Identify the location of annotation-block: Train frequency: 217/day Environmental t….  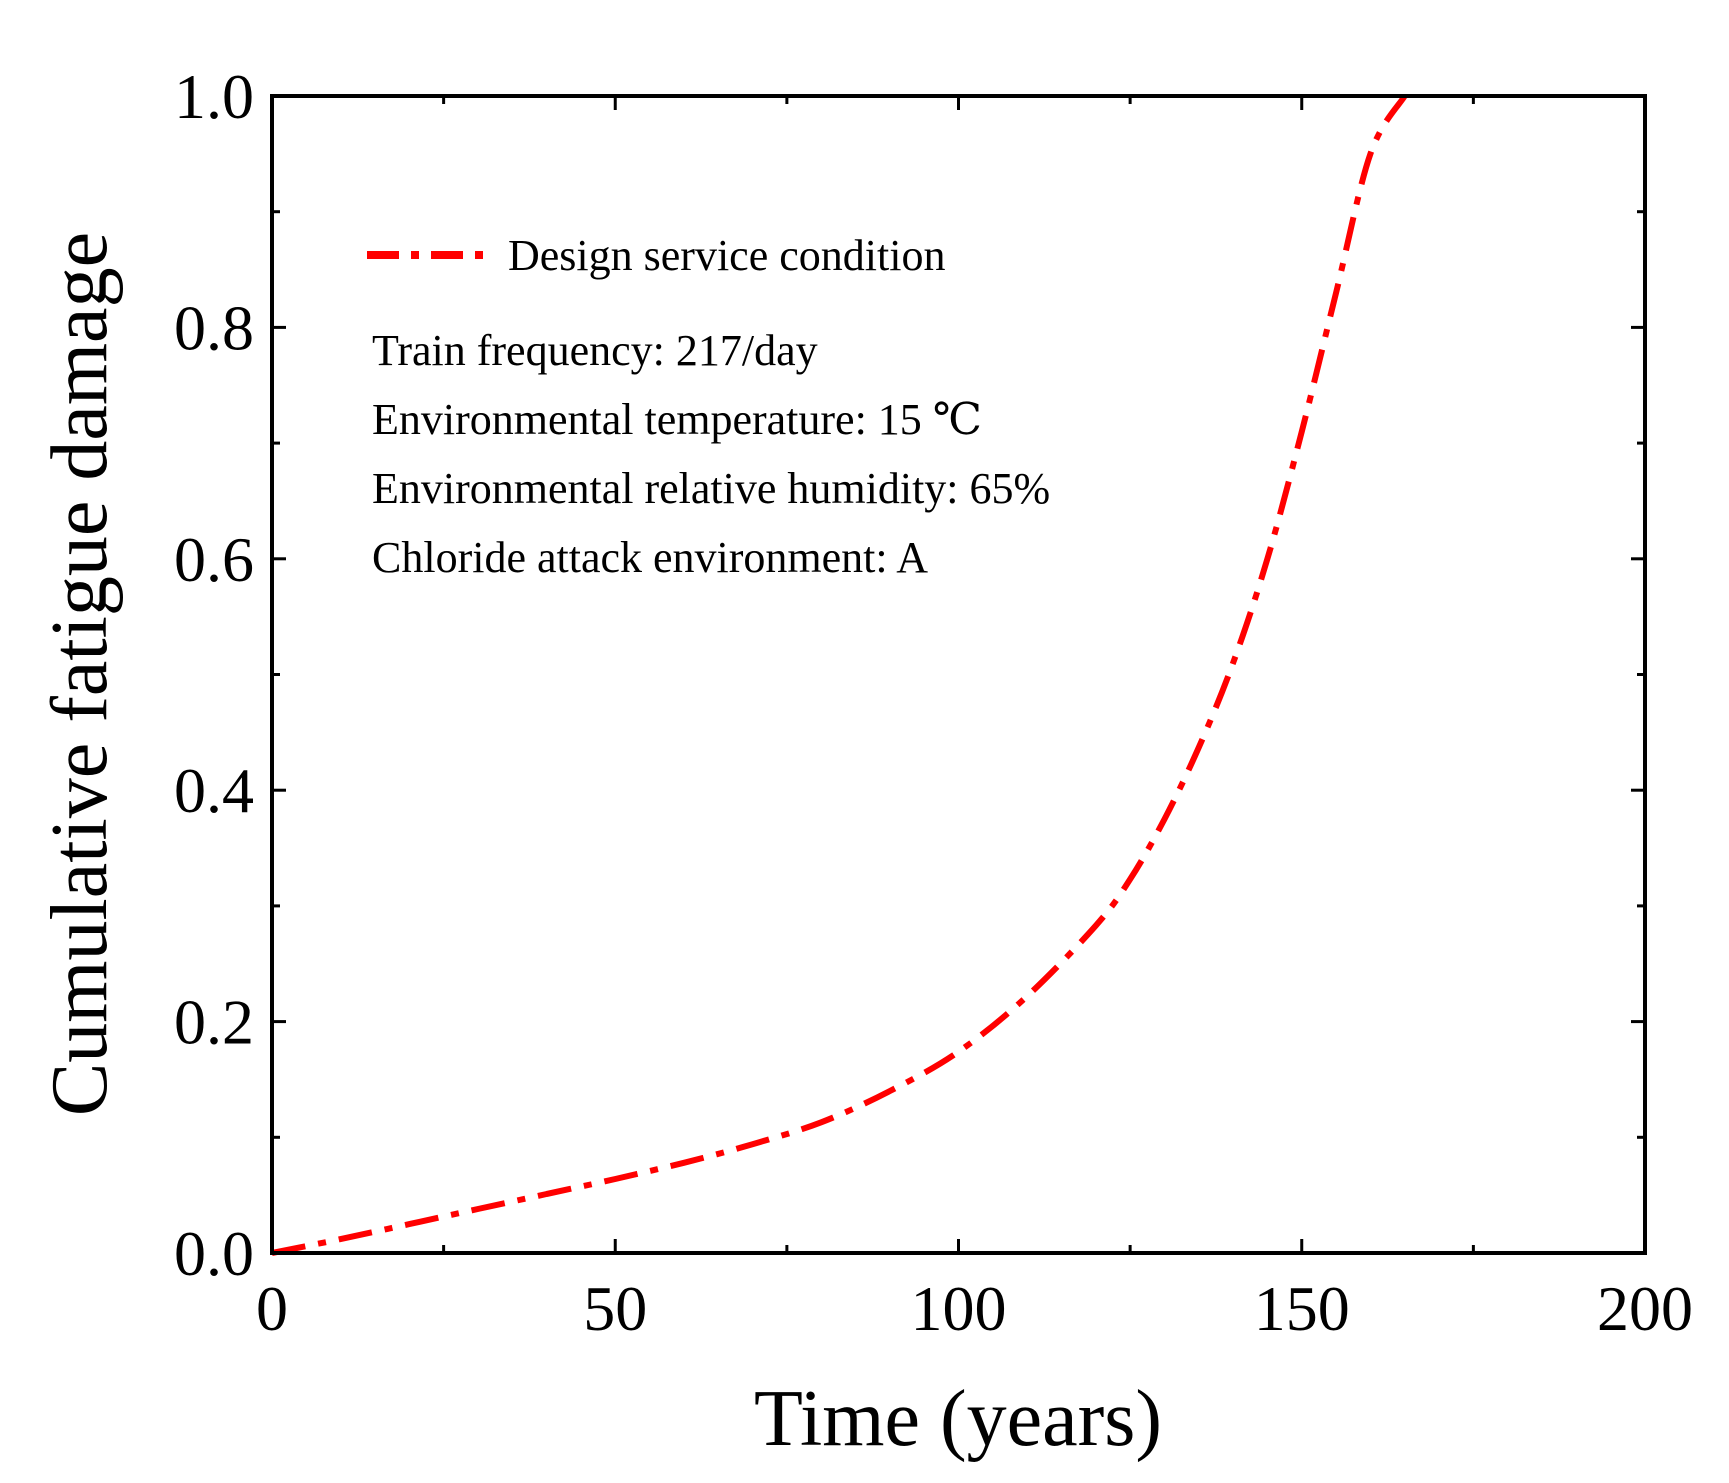
(711, 454).